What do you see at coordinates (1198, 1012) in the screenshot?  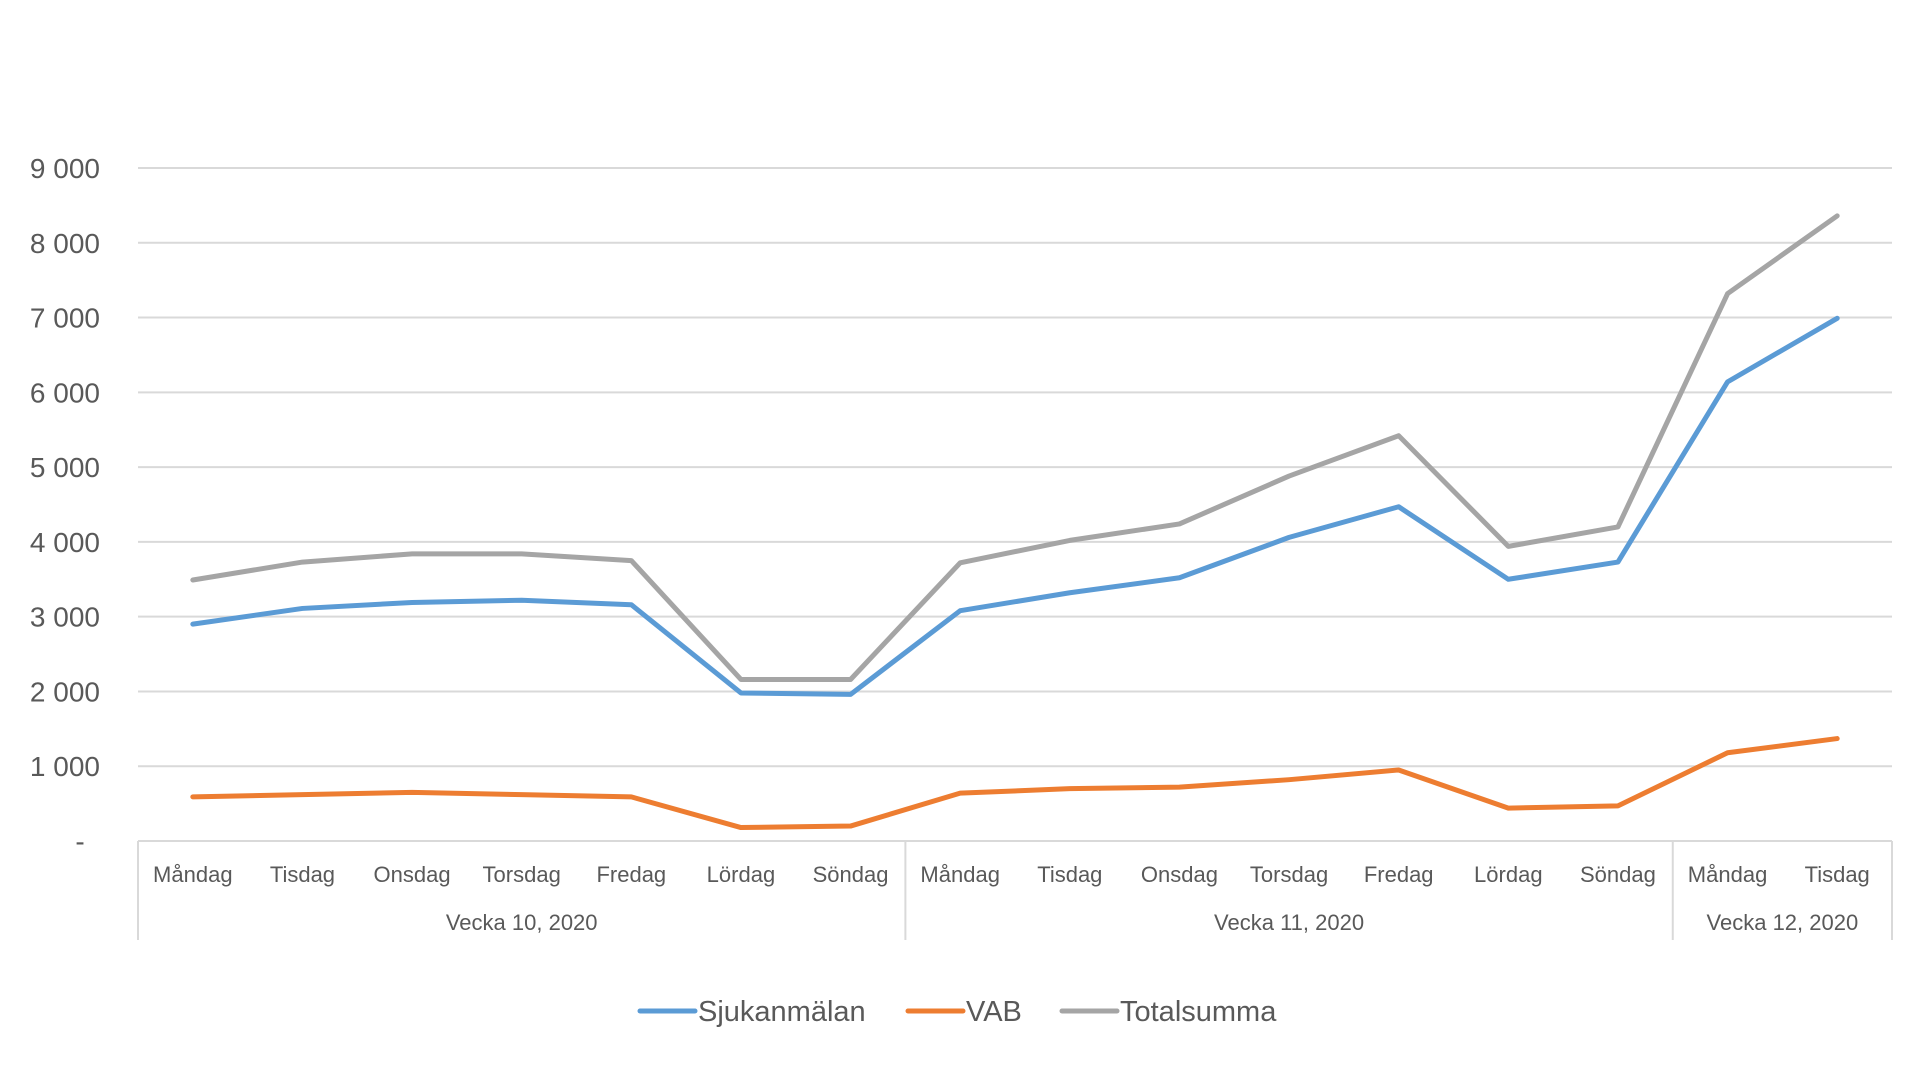 I see `legend-label: Totalsumma` at bounding box center [1198, 1012].